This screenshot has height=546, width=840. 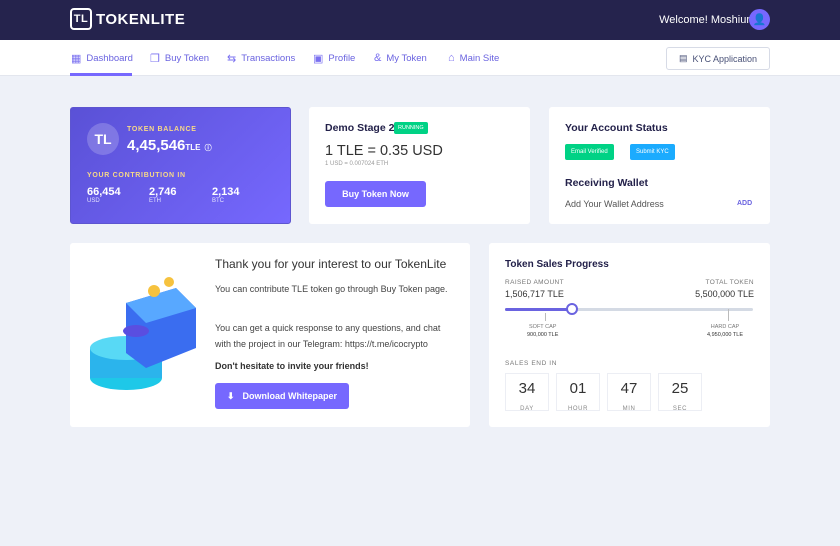 What do you see at coordinates (378, 58) in the screenshot?
I see `token-icon: &` at bounding box center [378, 58].